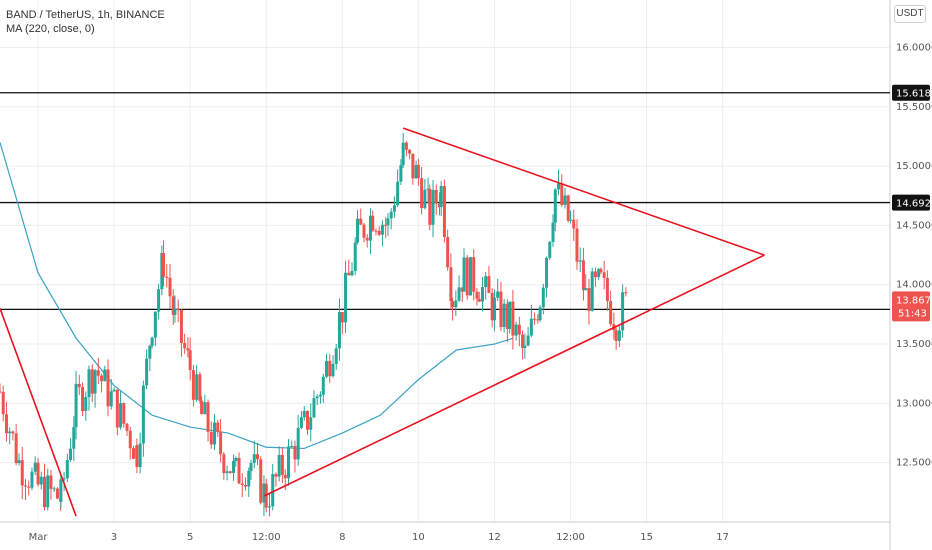 The width and height of the screenshot is (932, 550). What do you see at coordinates (342, 537) in the screenshot?
I see `time-tick-label: 8` at bounding box center [342, 537].